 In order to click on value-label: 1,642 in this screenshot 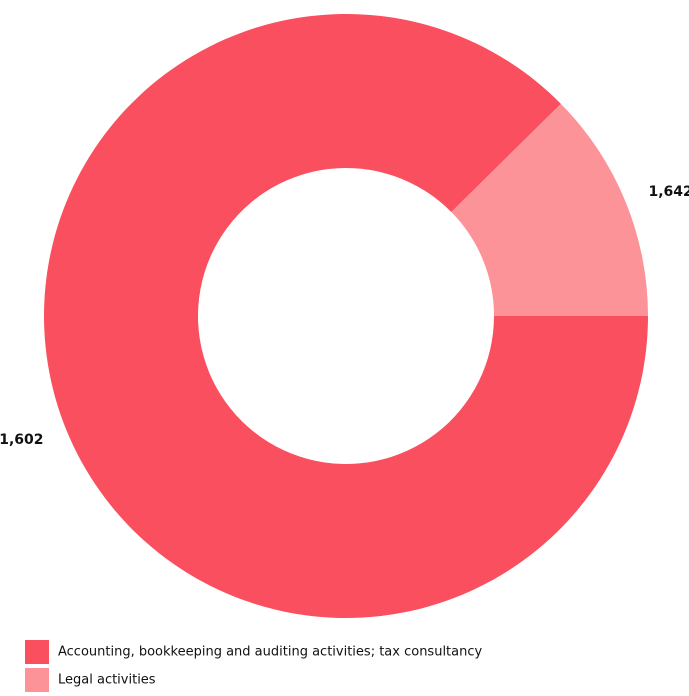, I will do `click(669, 192)`.